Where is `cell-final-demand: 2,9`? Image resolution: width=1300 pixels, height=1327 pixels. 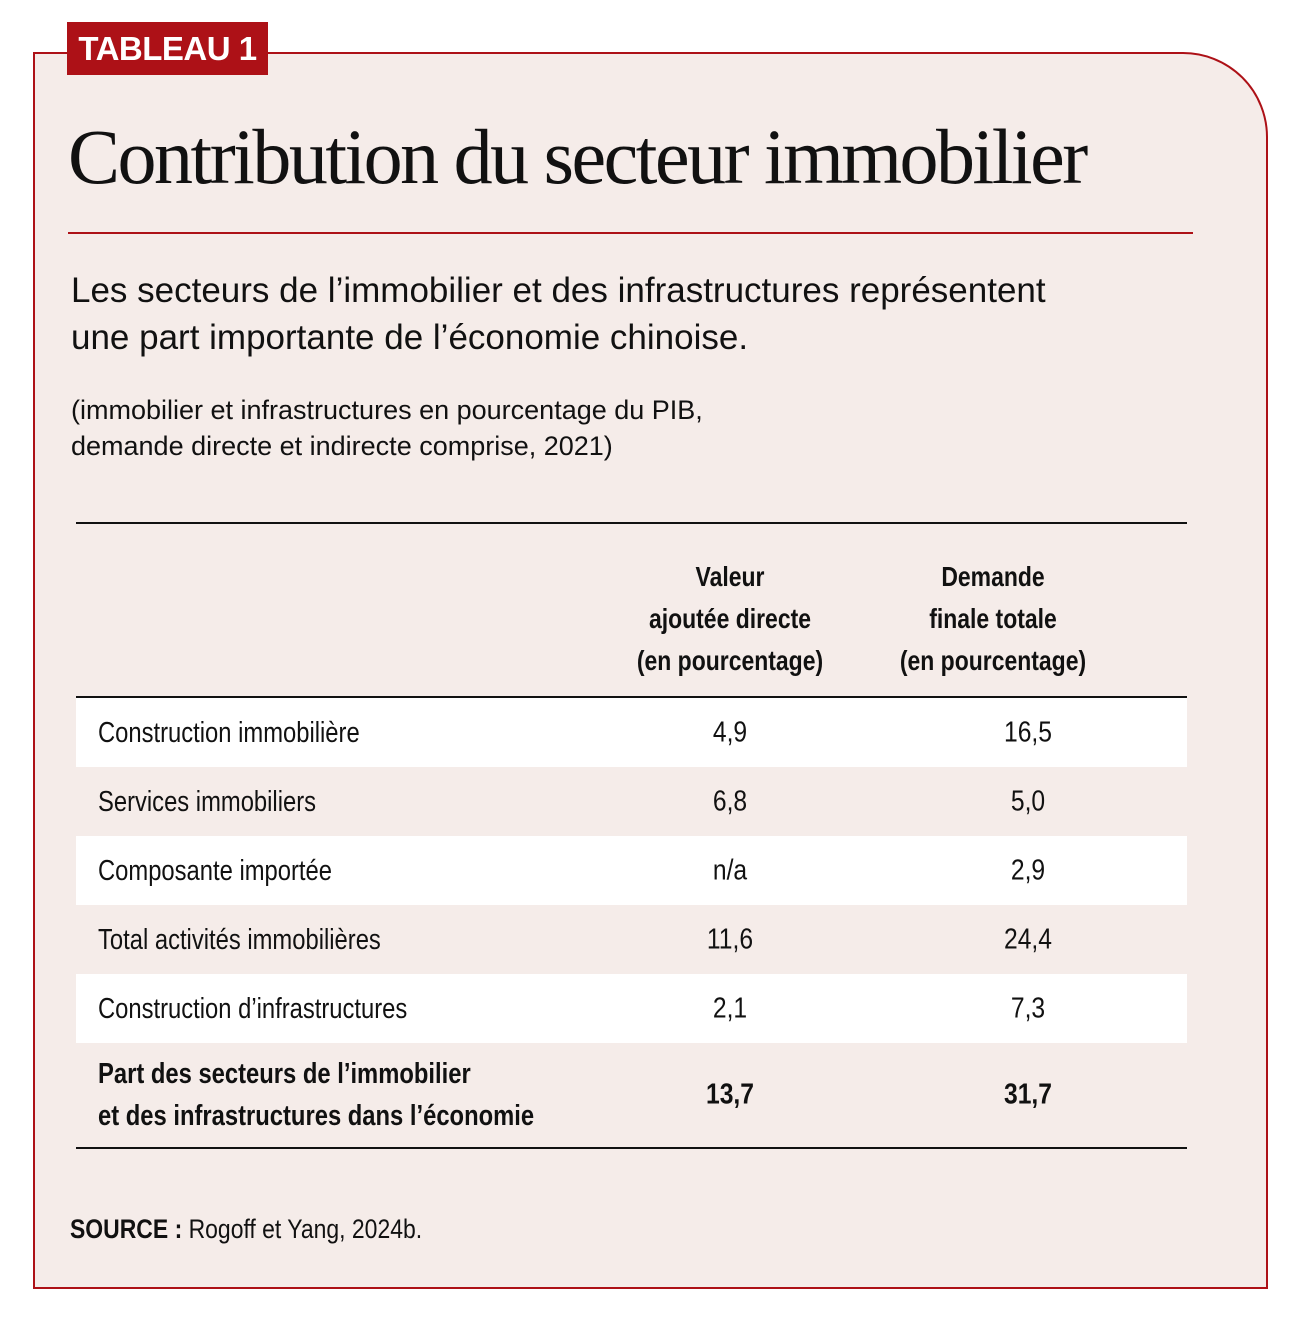
cell-final-demand: 2,9 is located at coordinates (1028, 870).